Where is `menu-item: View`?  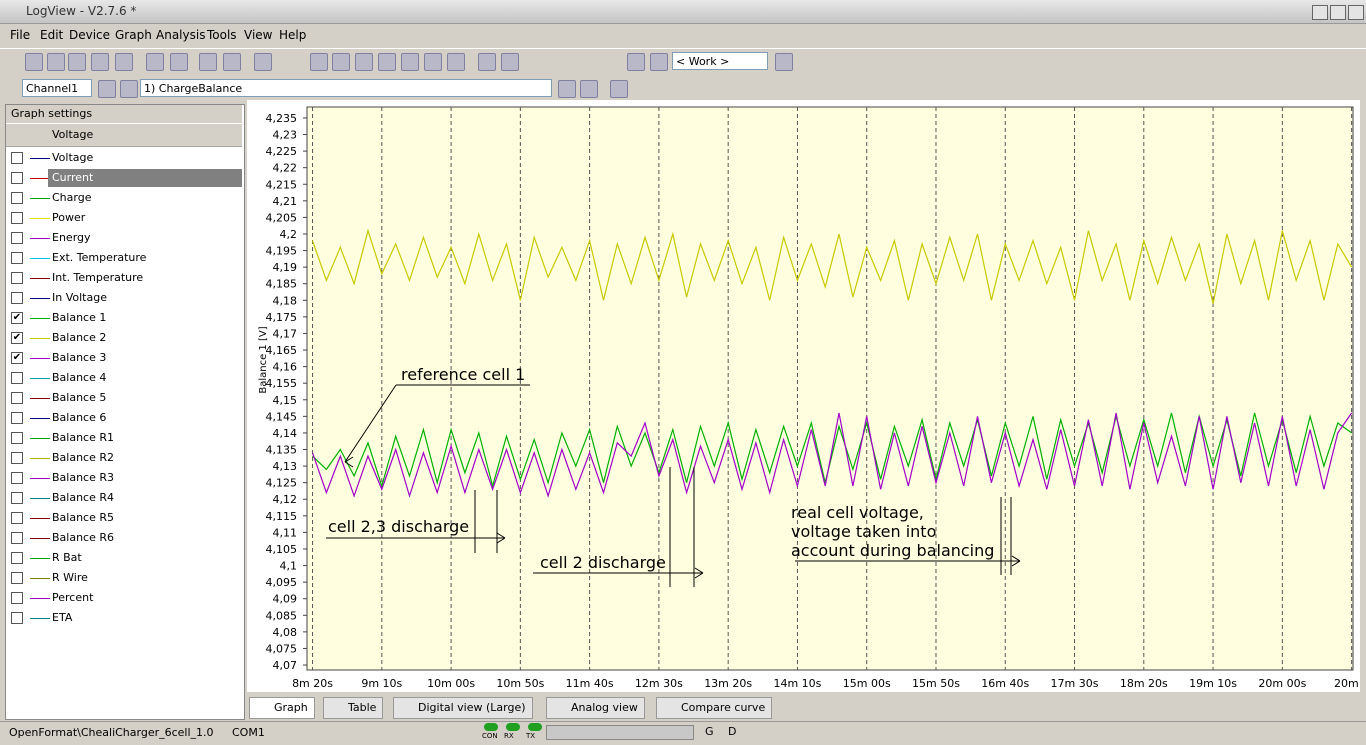
menu-item: View is located at coordinates (258, 35).